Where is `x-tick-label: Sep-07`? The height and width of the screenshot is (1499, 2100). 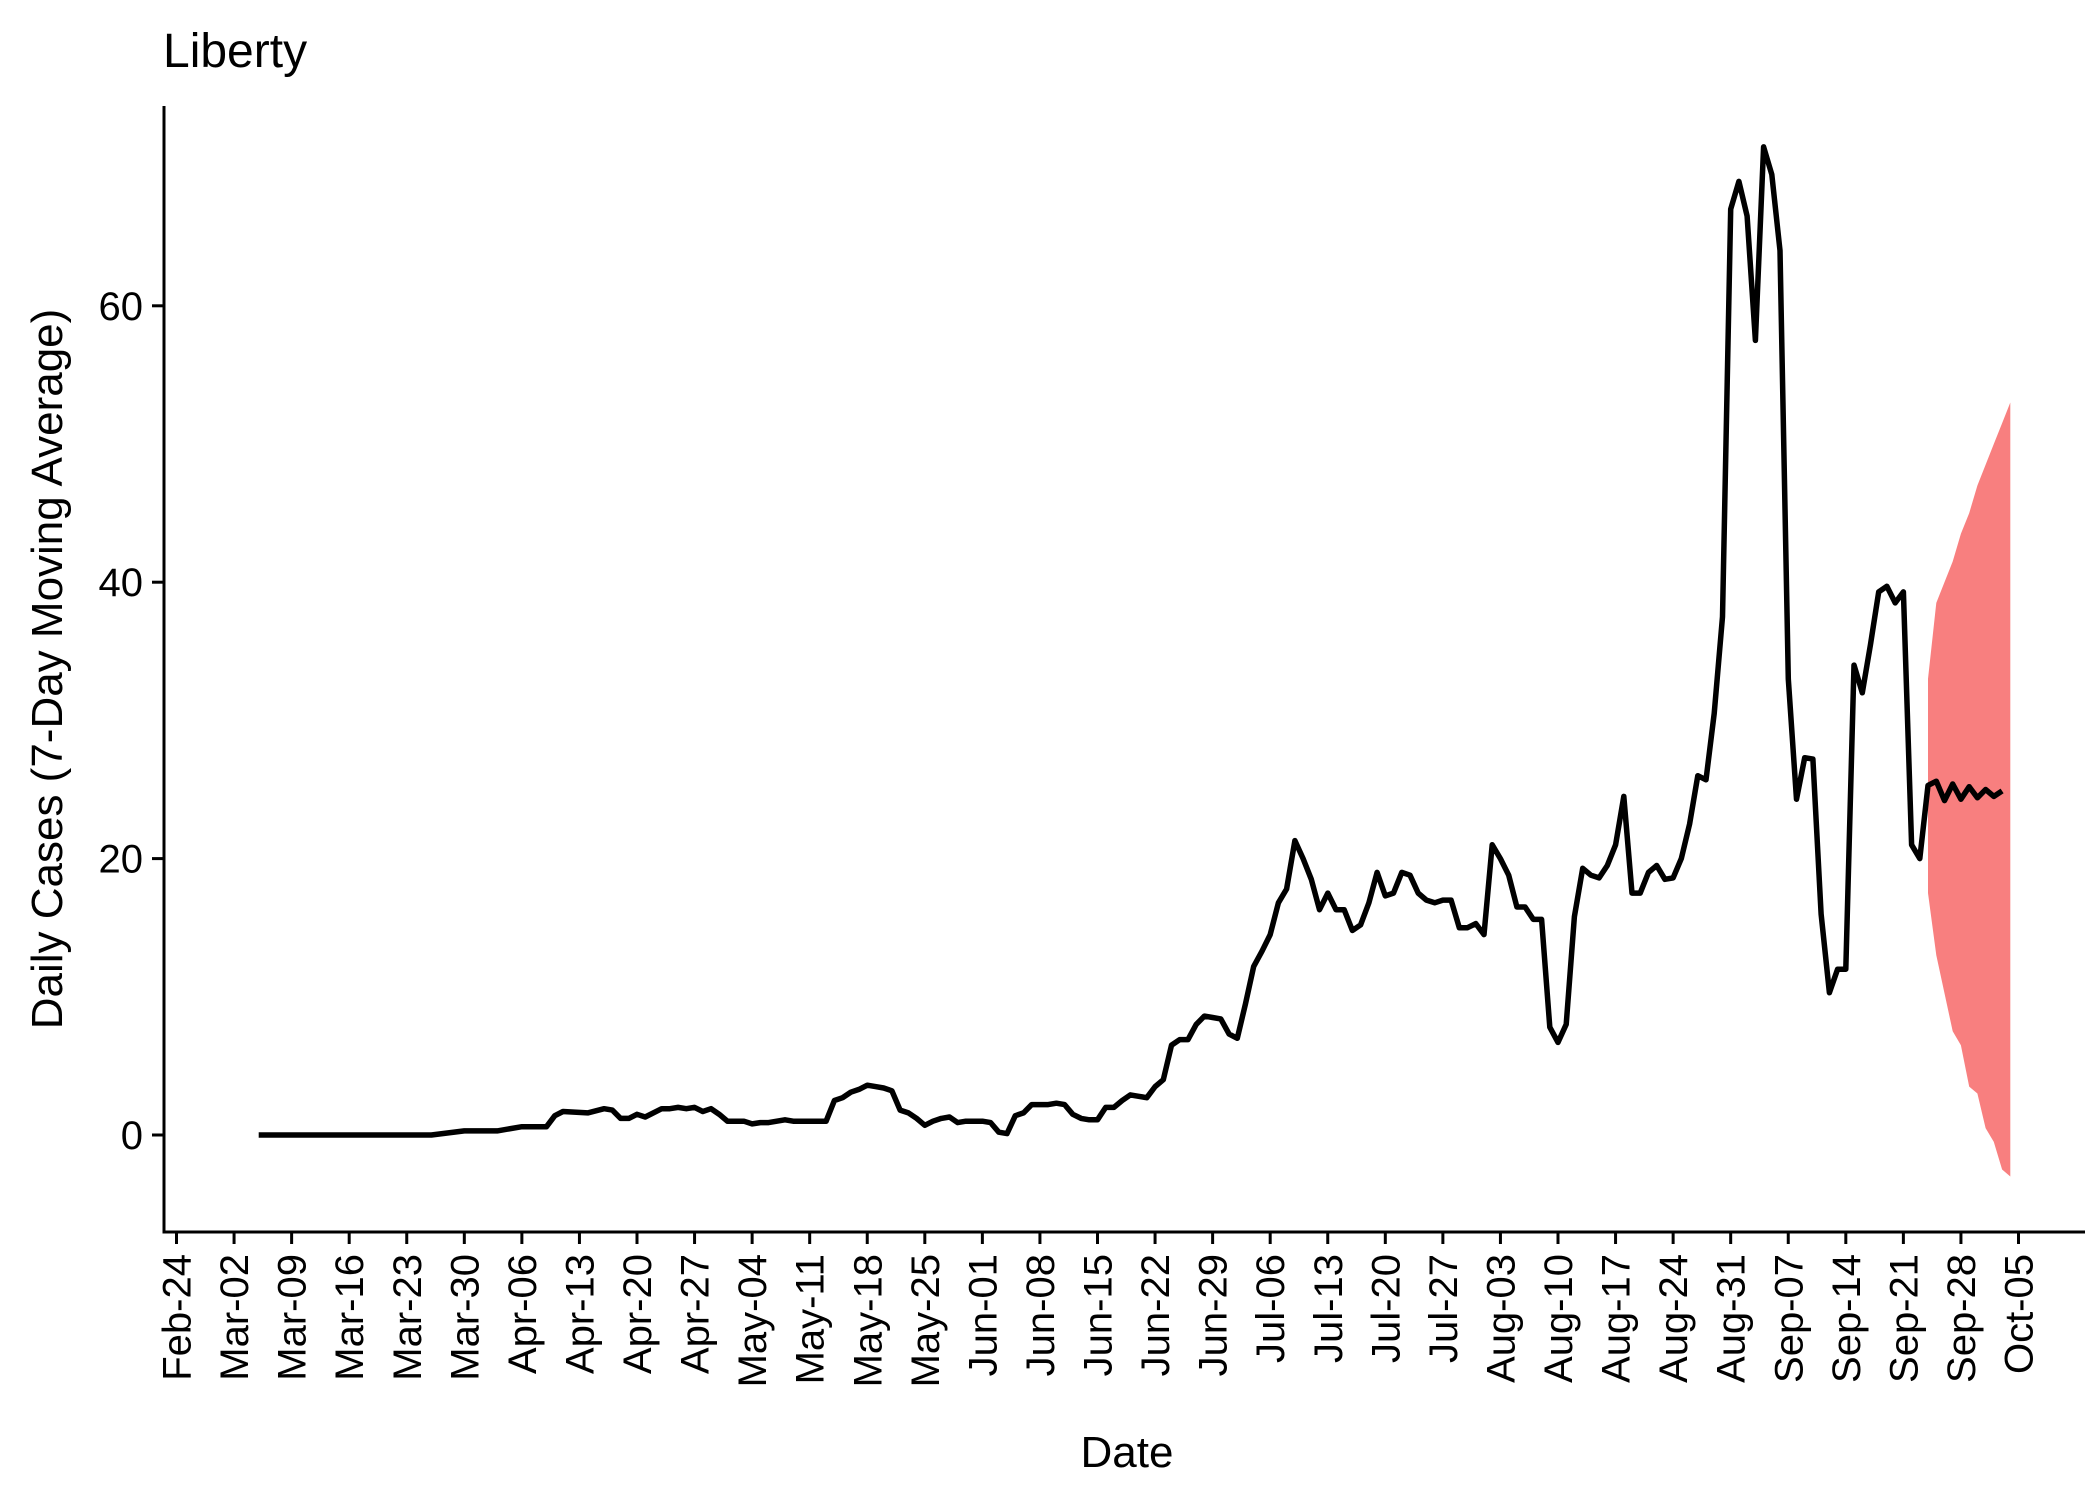 x-tick-label: Sep-07 is located at coordinates (1789, 1318).